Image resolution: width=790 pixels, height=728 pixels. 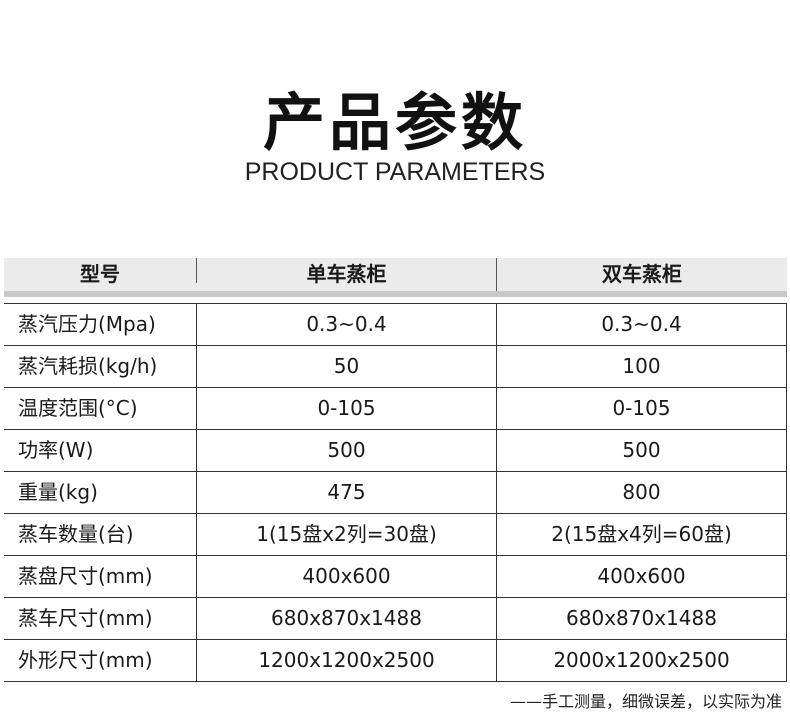 What do you see at coordinates (395, 172) in the screenshot?
I see `page-subtitle: PRODUCT PARAMETERS` at bounding box center [395, 172].